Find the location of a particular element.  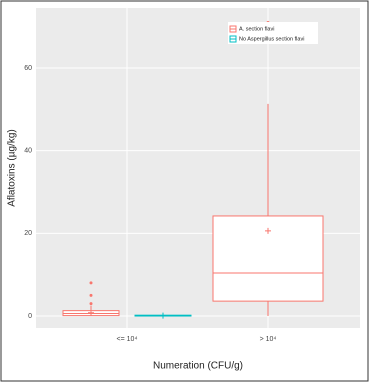

y-axis-title: Aflatoxins (µg/kg) is located at coordinates (12, 167).